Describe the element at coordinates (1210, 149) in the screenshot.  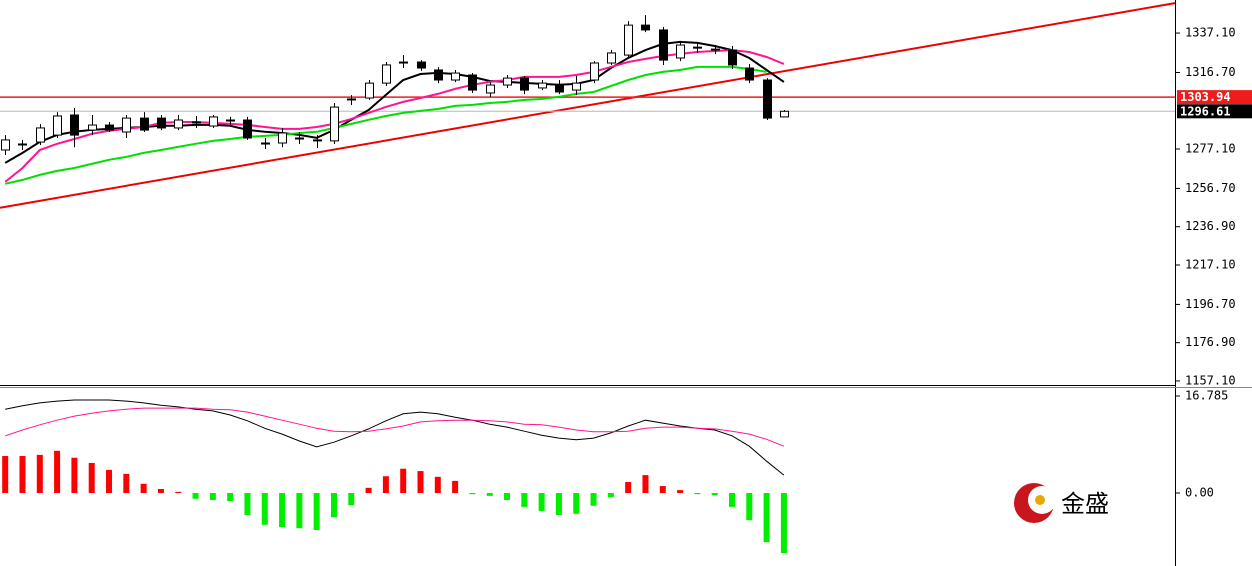
I see `y-tick-label: 1277.10` at that location.